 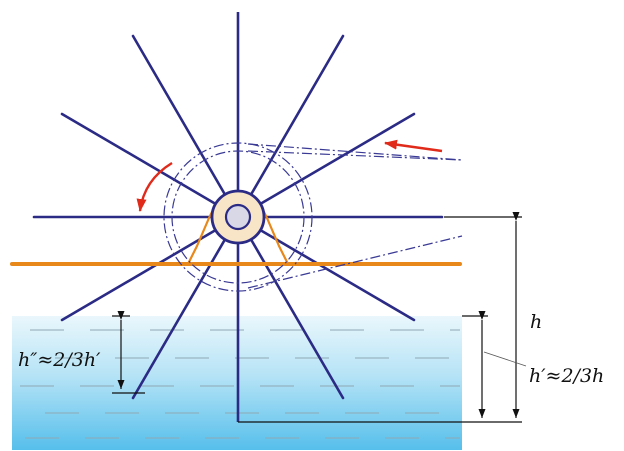 What do you see at coordinates (59, 360) in the screenshot?
I see `h-double-prime-label: h″≈2/3h′` at bounding box center [59, 360].